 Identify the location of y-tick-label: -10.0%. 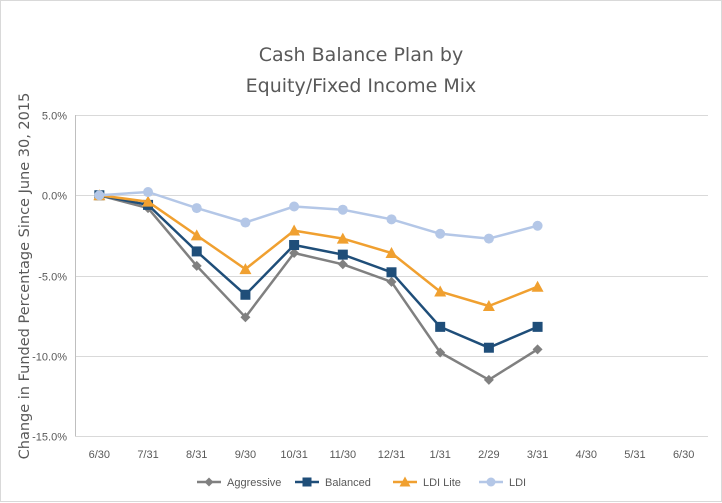
(49, 358).